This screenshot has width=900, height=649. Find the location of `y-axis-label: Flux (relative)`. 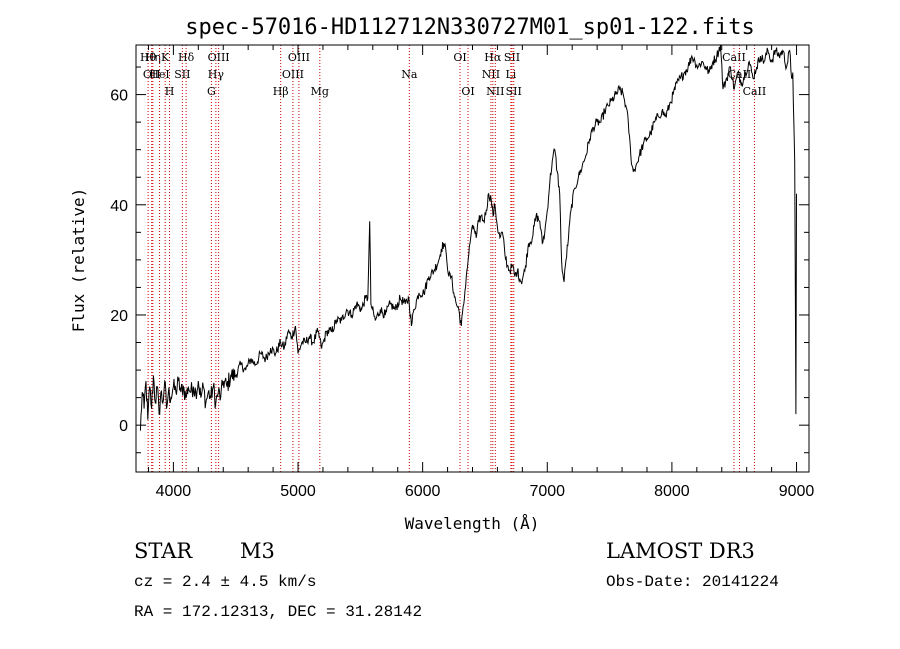

y-axis-label: Flux (relative) is located at coordinates (78, 260).